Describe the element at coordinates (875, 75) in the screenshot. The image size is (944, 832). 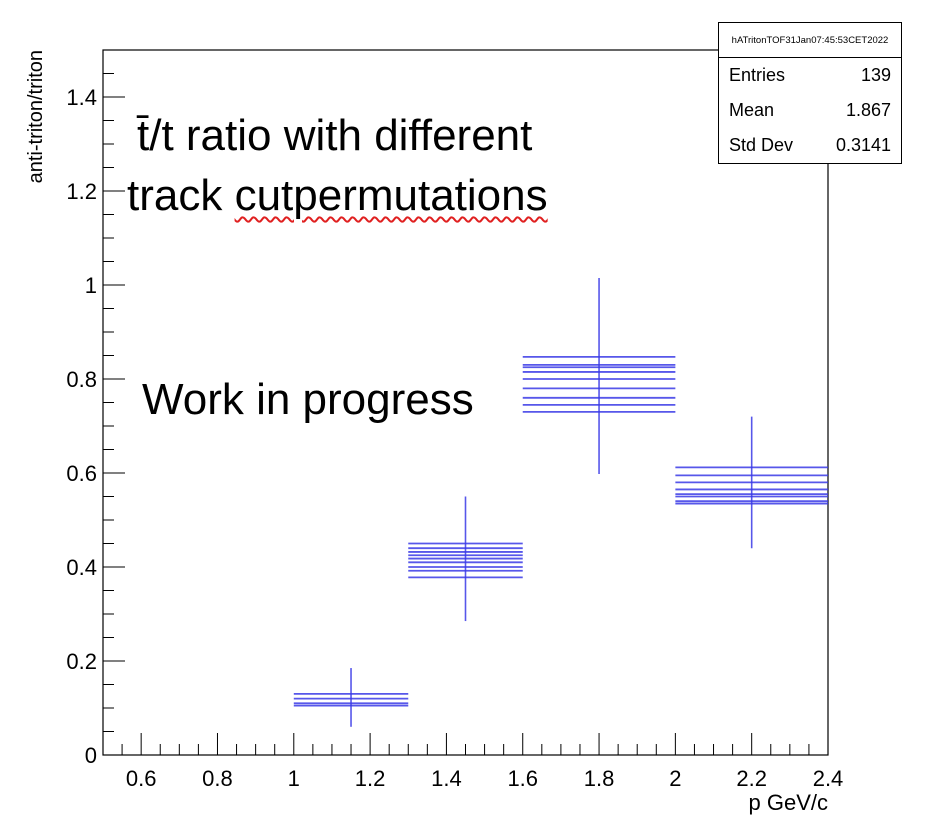
I see `stats-value: 139` at that location.